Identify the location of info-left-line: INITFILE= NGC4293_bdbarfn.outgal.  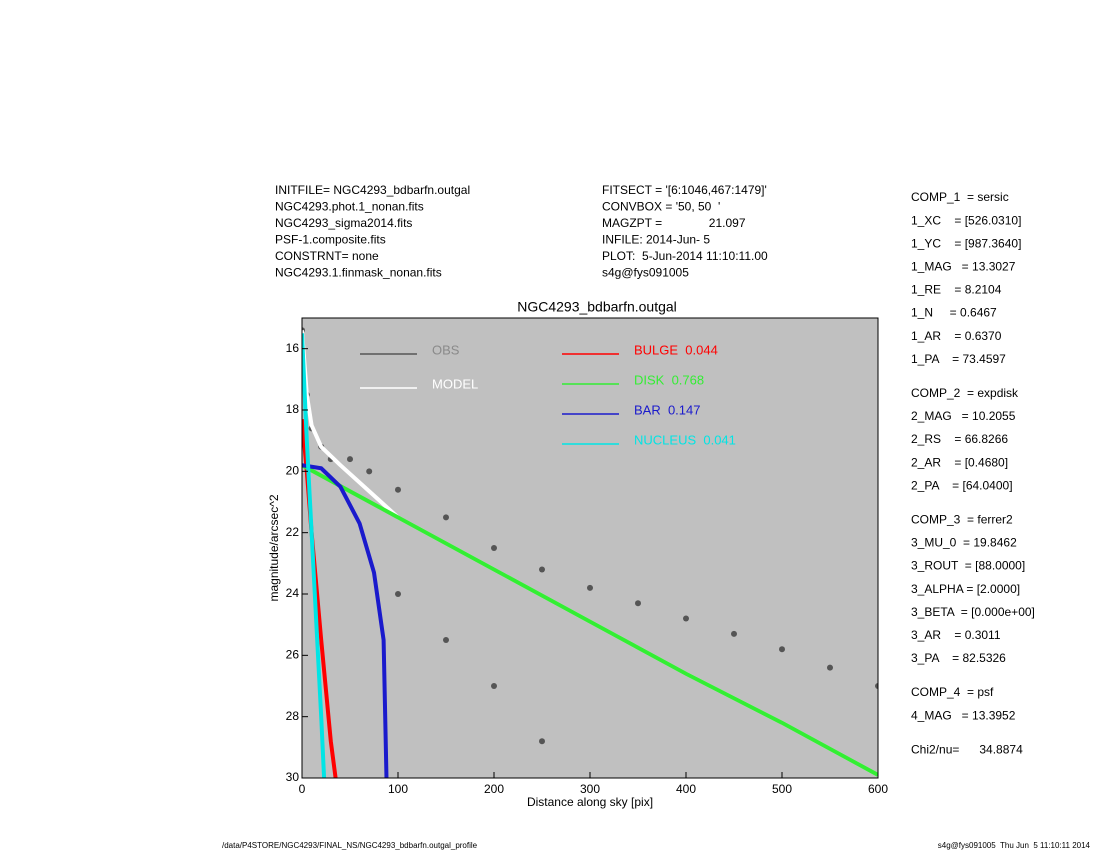
(372, 190).